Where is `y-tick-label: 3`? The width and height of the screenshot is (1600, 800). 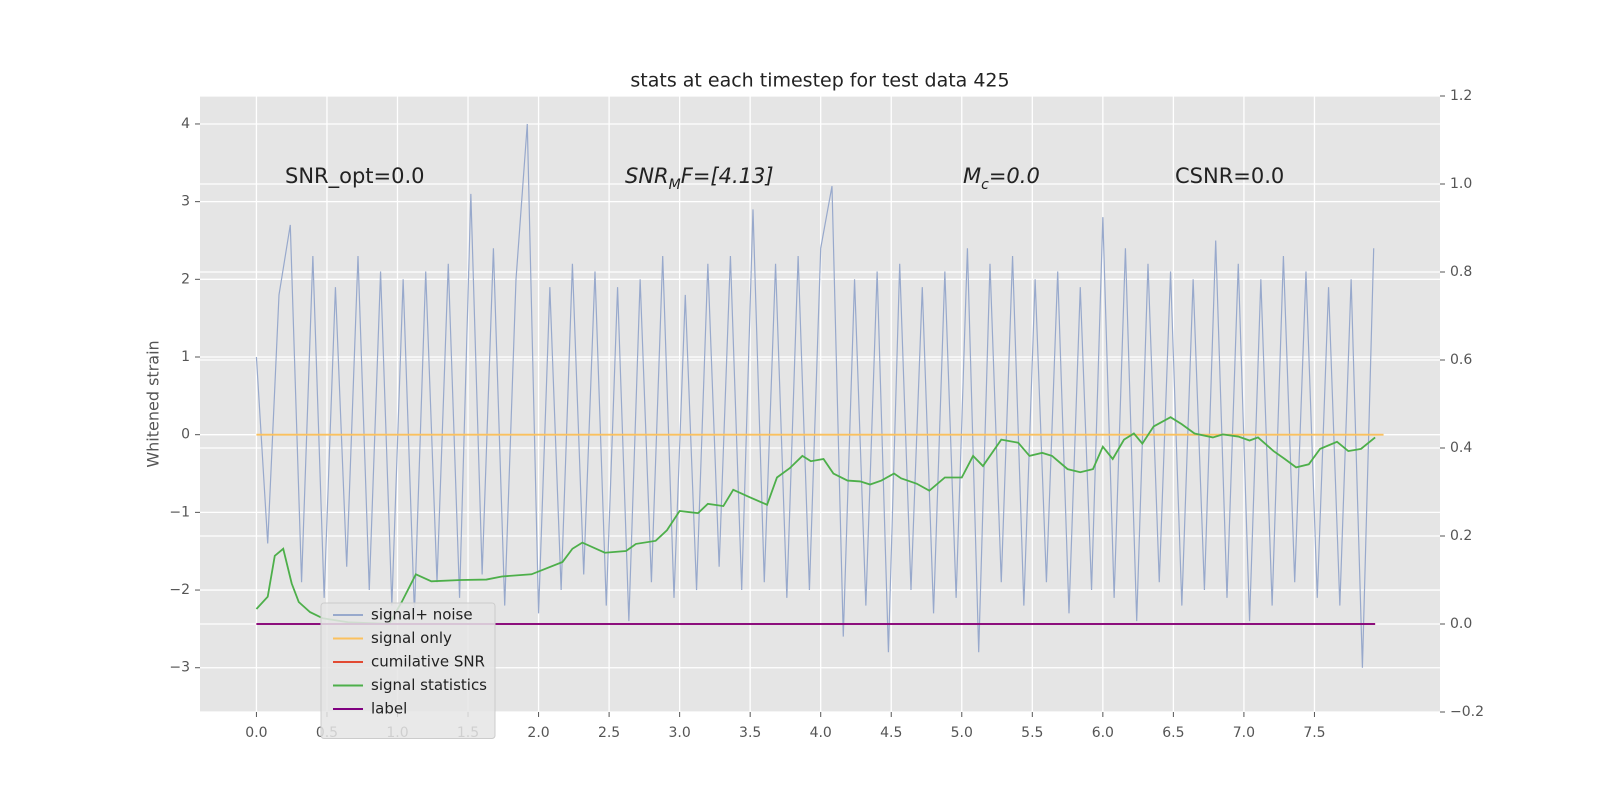 y-tick-label: 3 is located at coordinates (185, 202).